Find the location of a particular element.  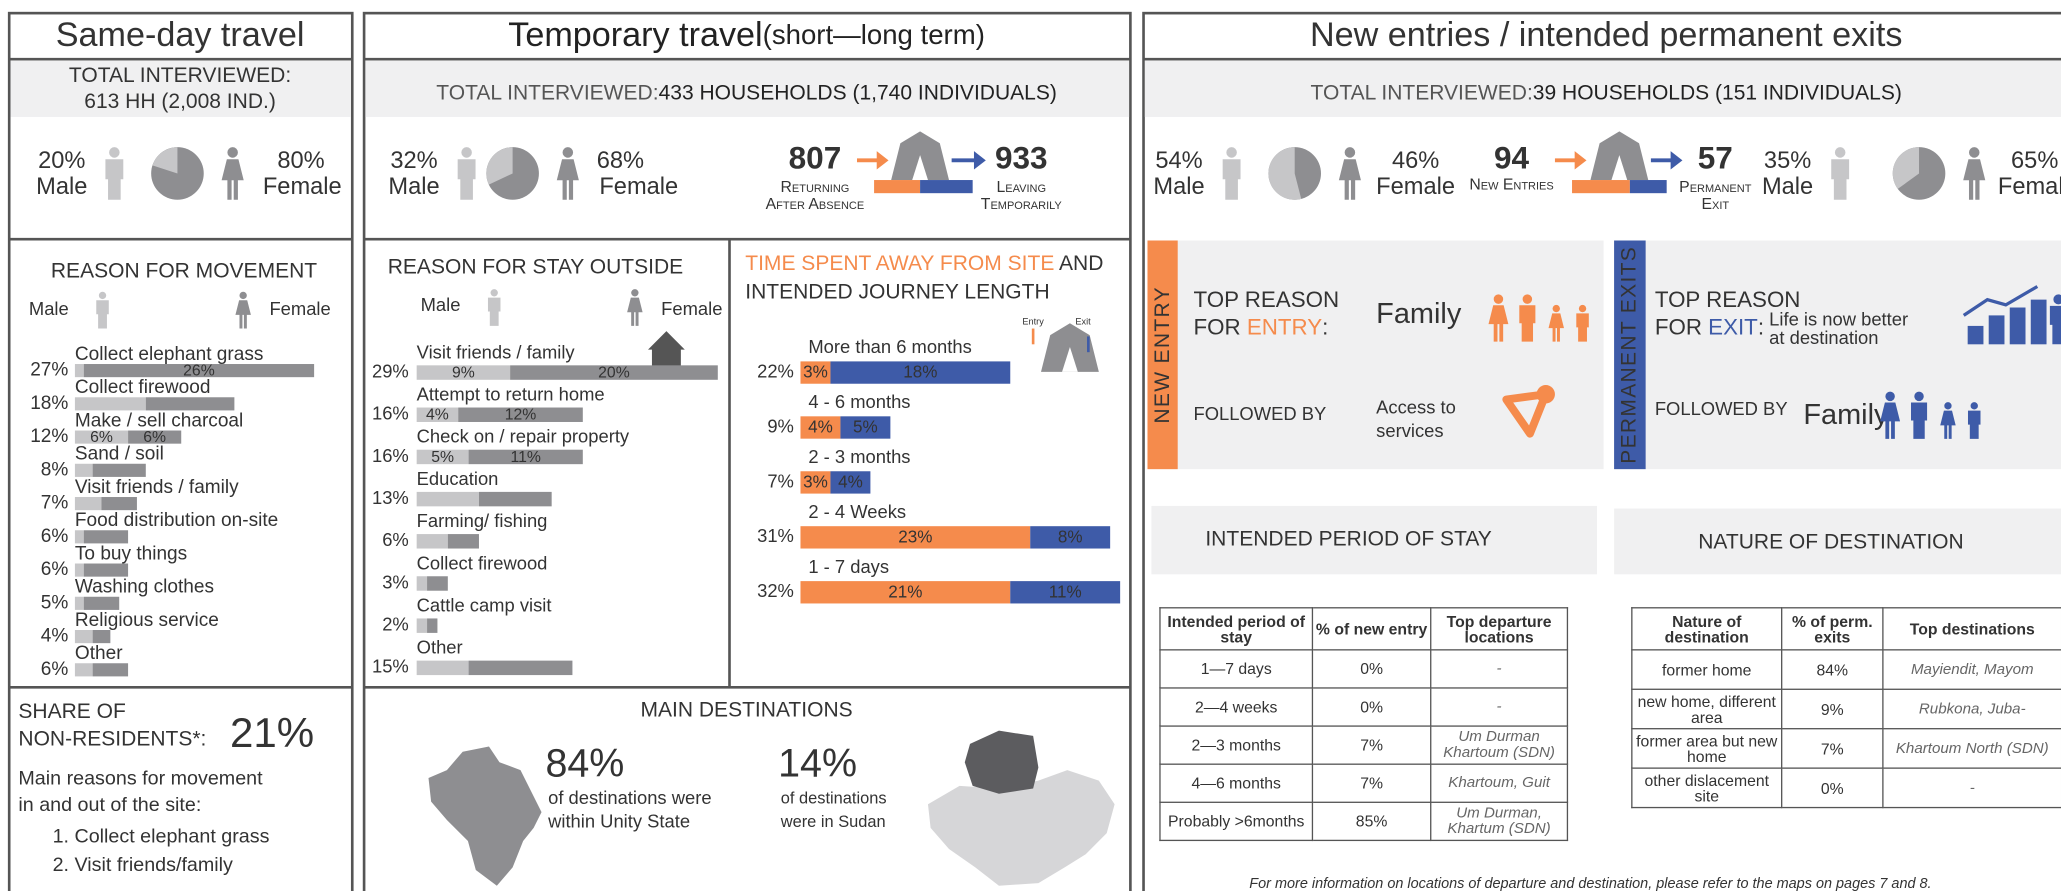

share-value: 21% is located at coordinates (272, 732).